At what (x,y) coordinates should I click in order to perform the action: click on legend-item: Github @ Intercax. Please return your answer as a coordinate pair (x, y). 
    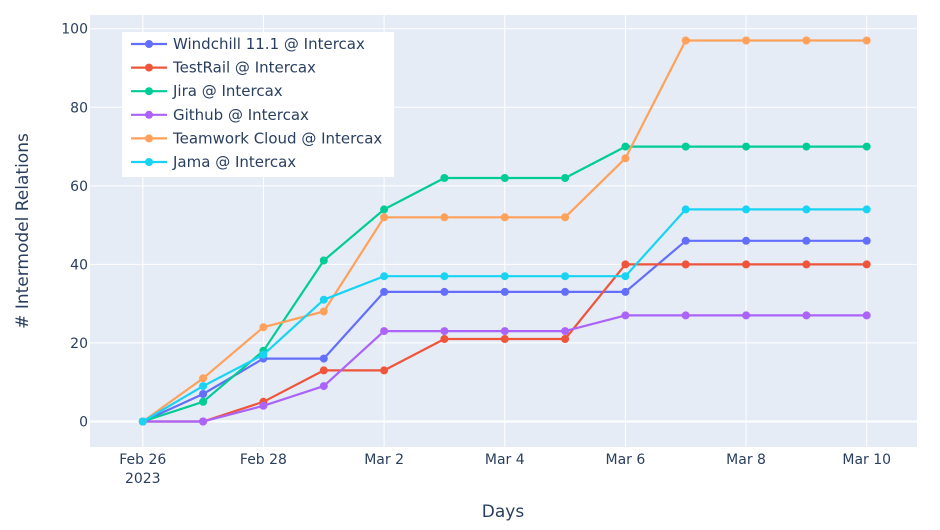
    Looking at the image, I should click on (220, 115).